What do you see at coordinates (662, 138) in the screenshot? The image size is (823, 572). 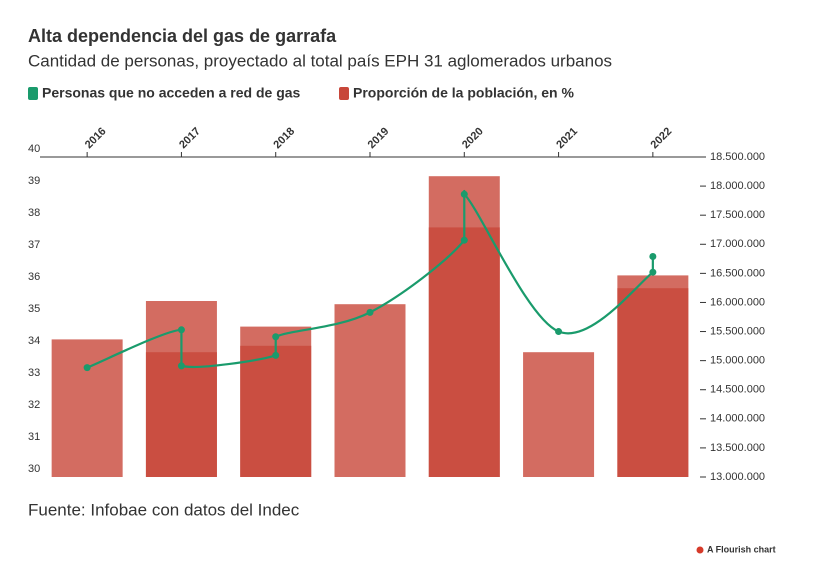 I see `x-tick-label: 2022` at bounding box center [662, 138].